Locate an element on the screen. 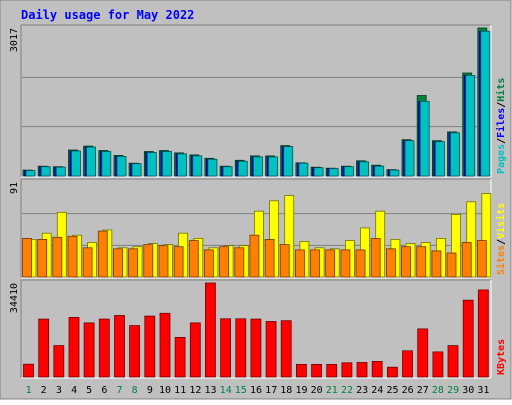 The width and height of the screenshot is (512, 405). x-tick-label: 18 is located at coordinates (286, 390).